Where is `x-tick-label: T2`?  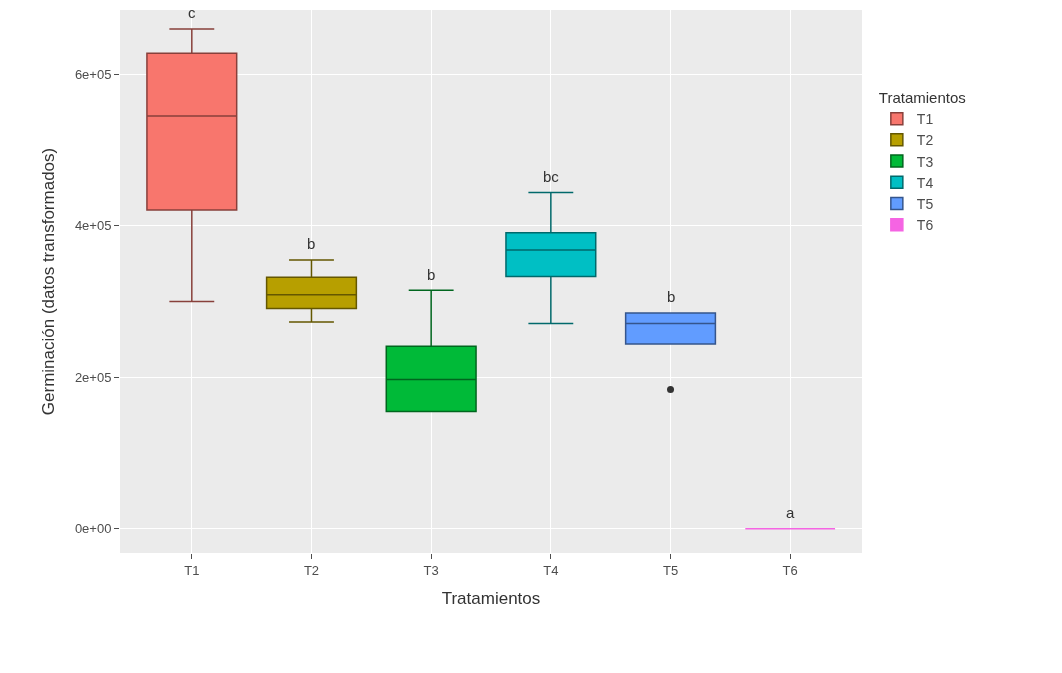
x-tick-label: T2 is located at coordinates (311, 570).